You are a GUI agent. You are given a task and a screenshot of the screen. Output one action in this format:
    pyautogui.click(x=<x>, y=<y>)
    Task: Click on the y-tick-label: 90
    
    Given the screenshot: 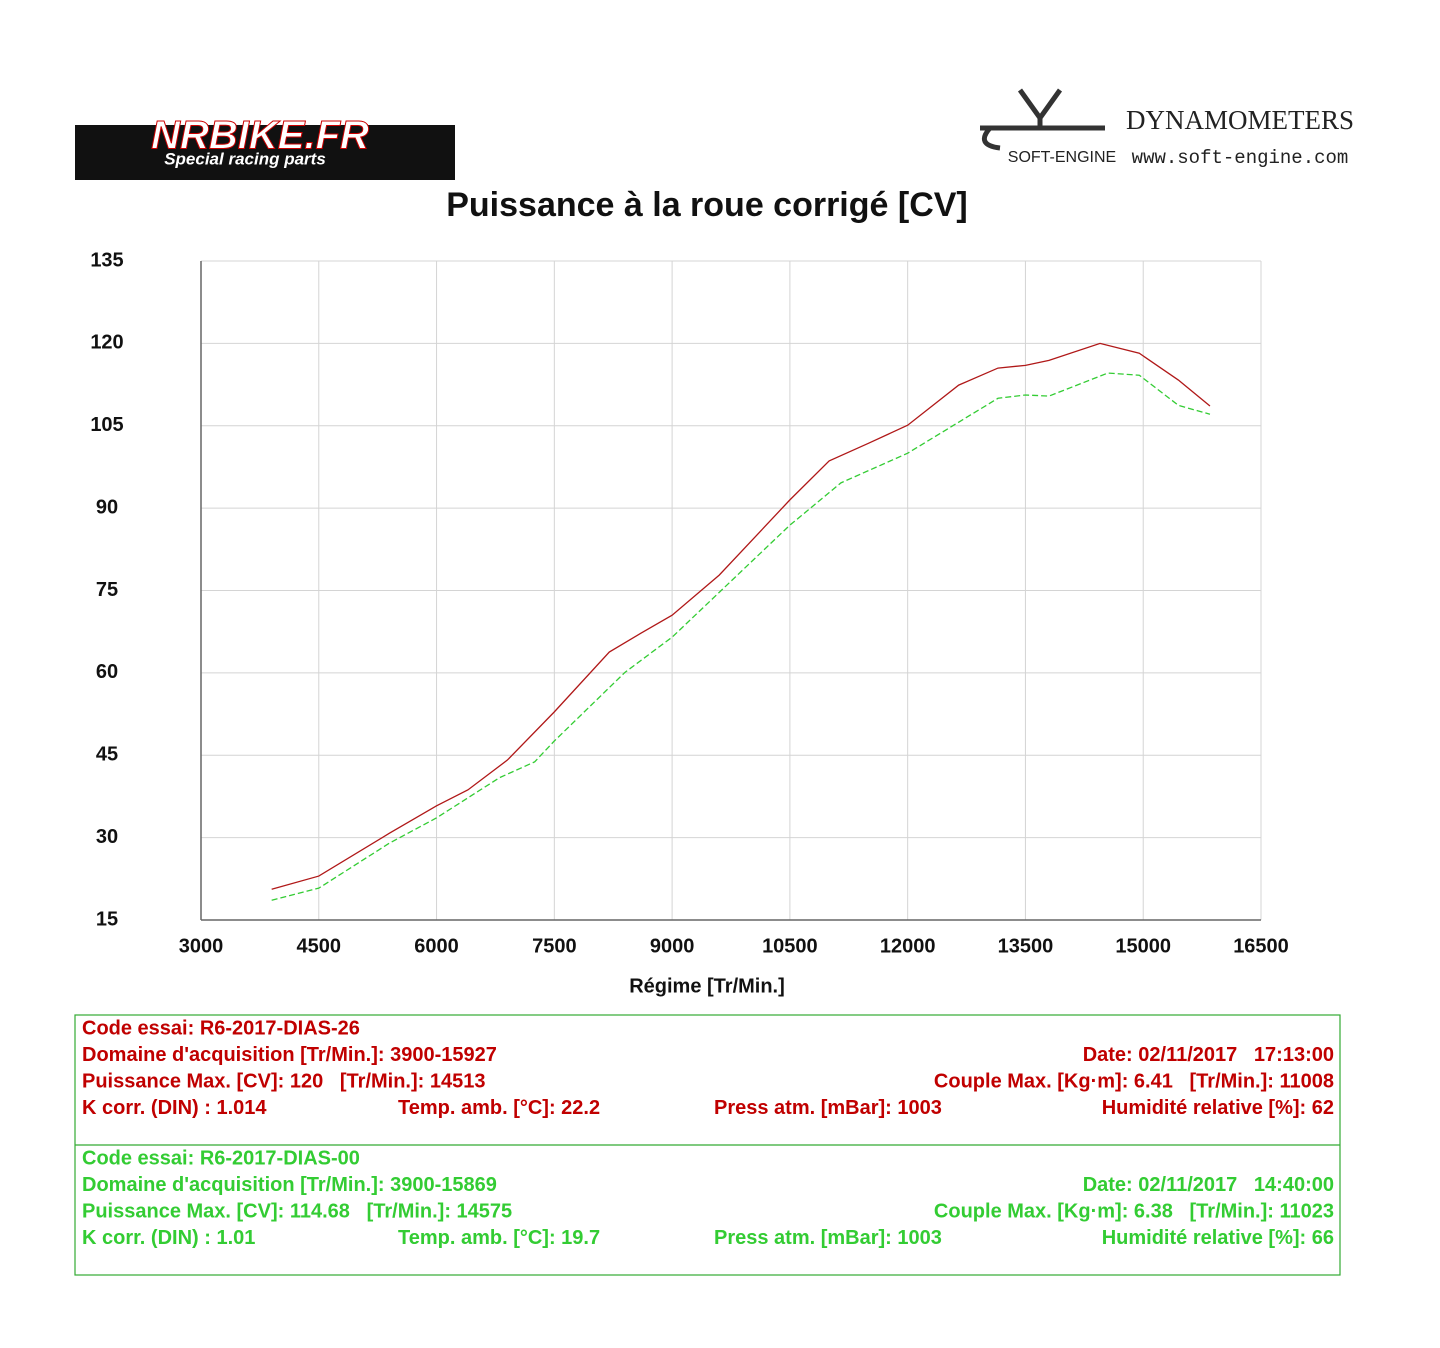 What is the action you would take?
    pyautogui.click(x=107, y=507)
    